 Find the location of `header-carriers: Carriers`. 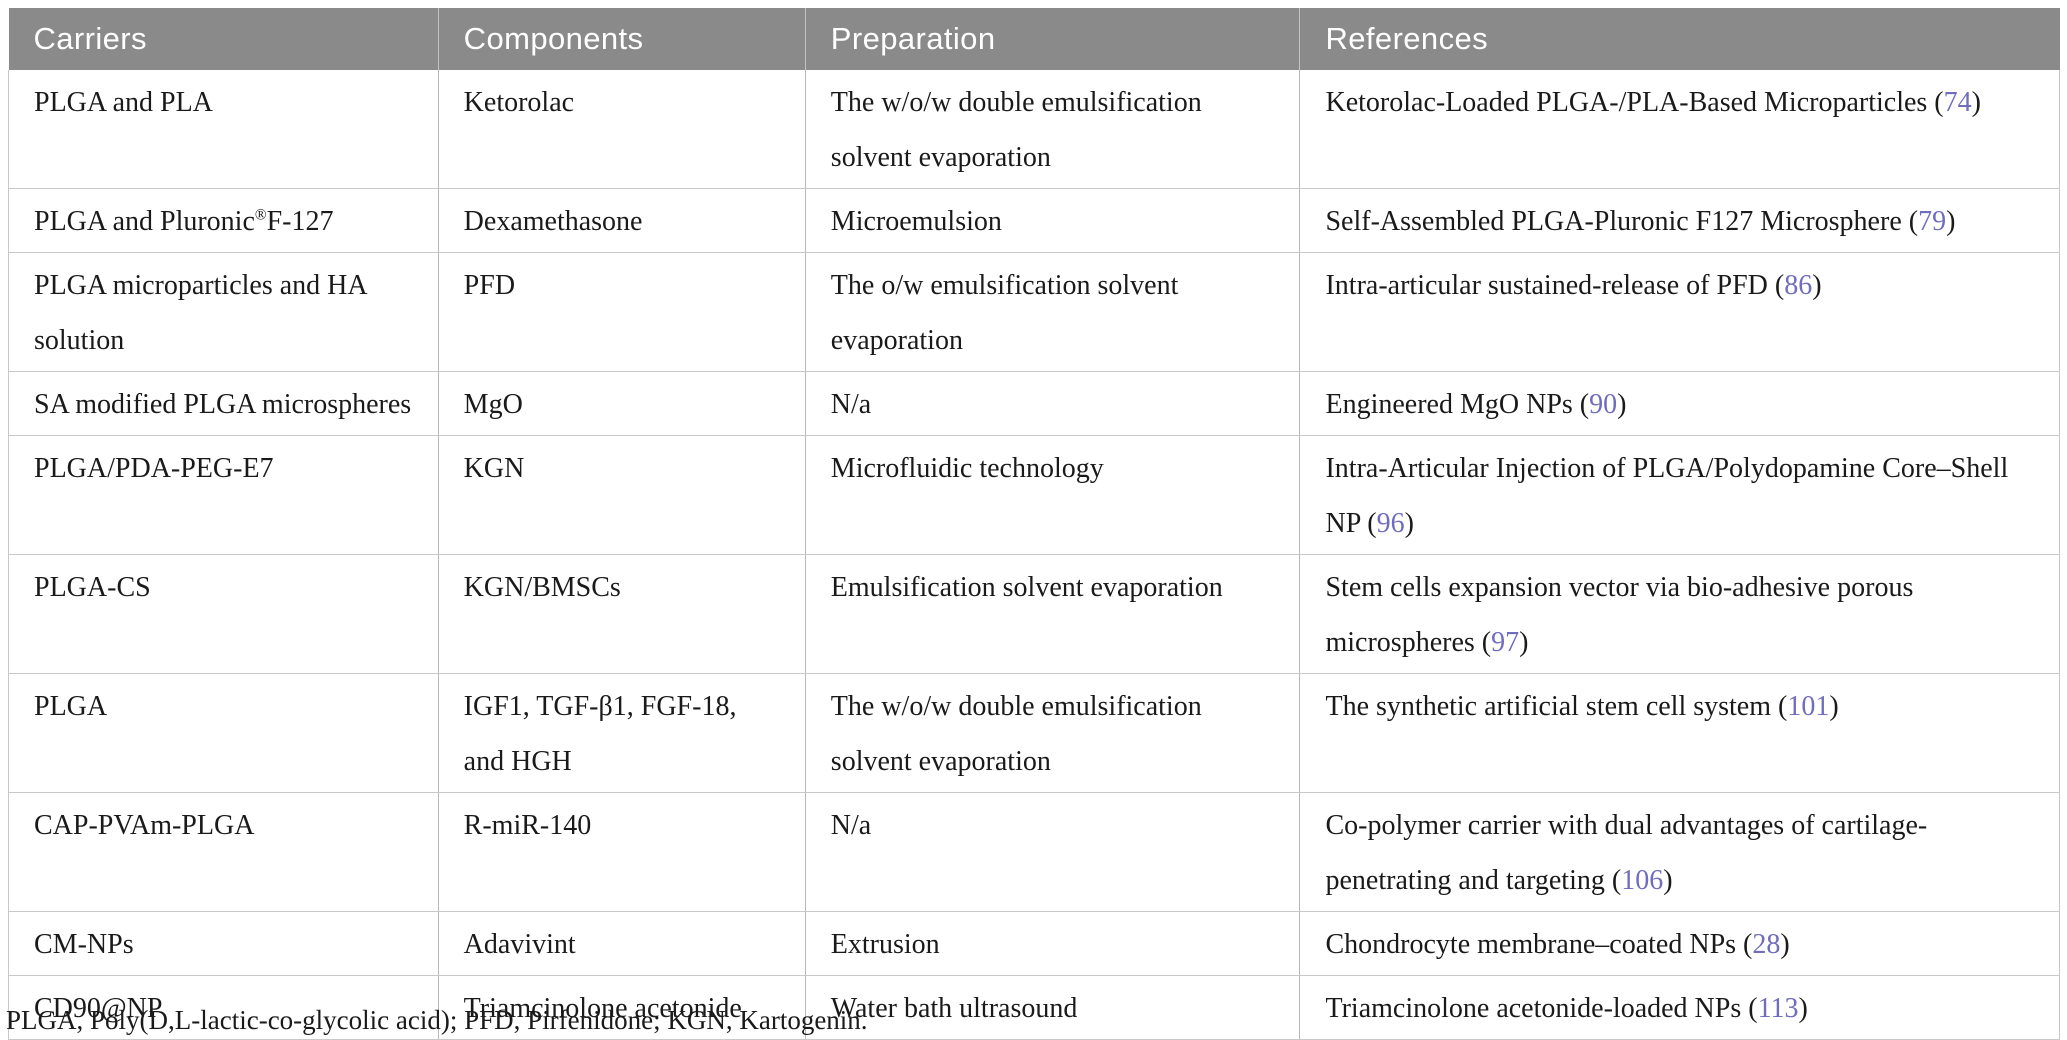

header-carriers: Carriers is located at coordinates (223, 39).